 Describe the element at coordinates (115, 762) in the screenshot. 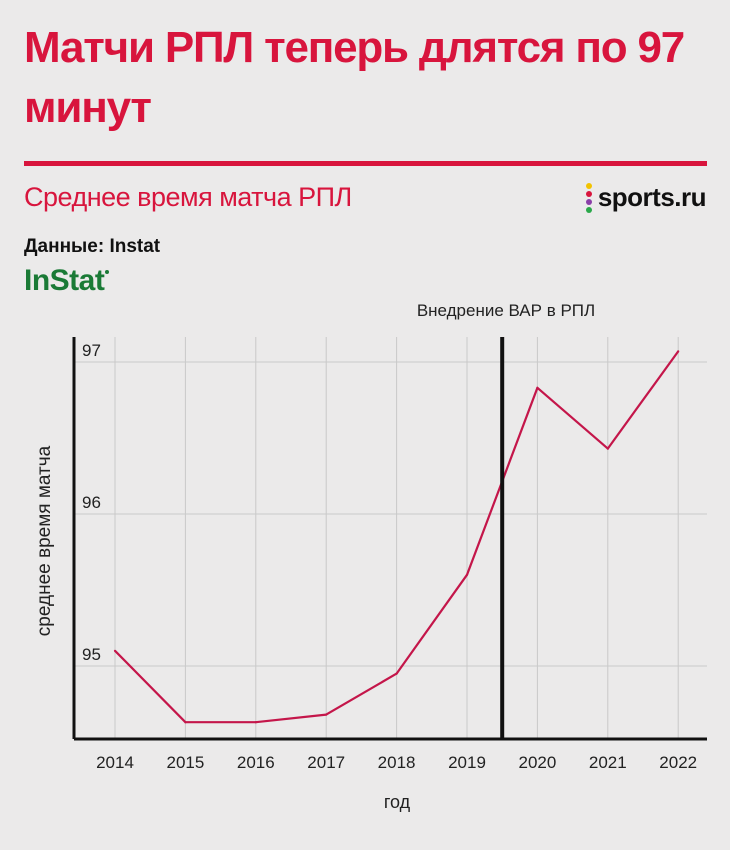

I see `x-tick-label: 2014` at that location.